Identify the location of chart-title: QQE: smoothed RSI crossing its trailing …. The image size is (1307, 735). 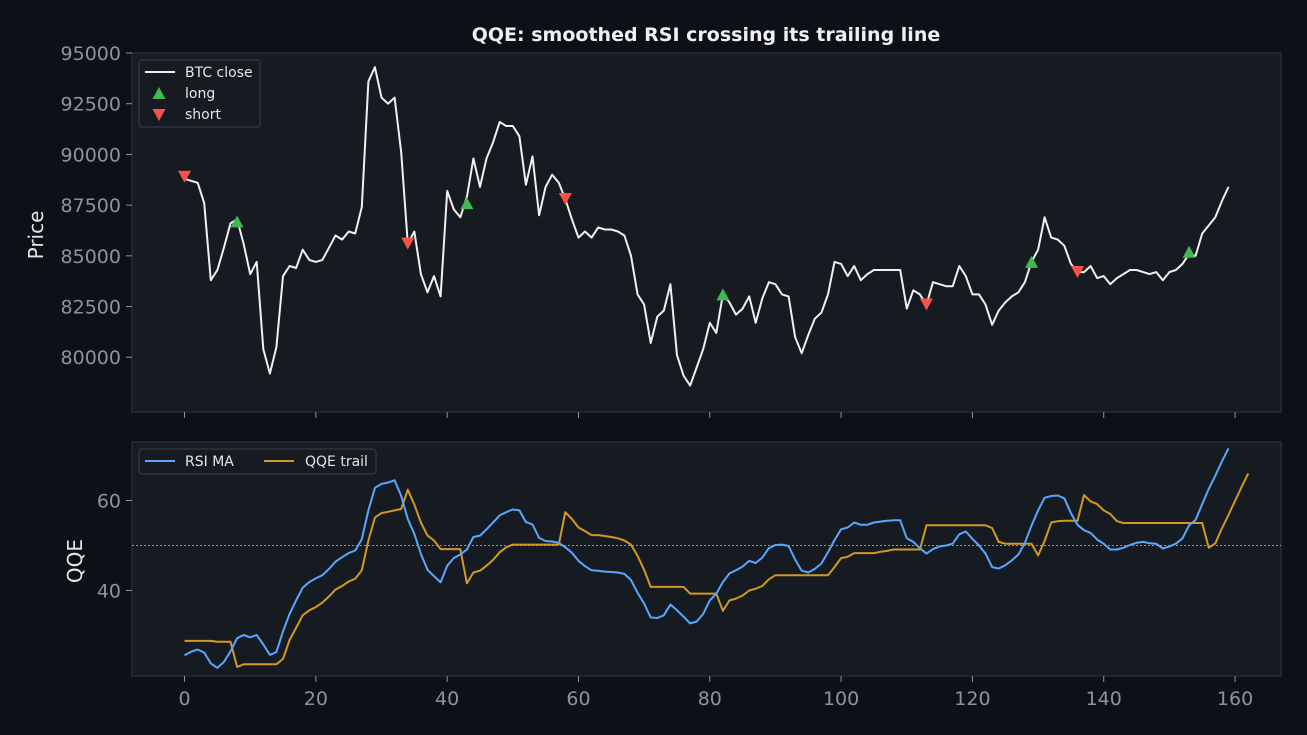
(706, 35).